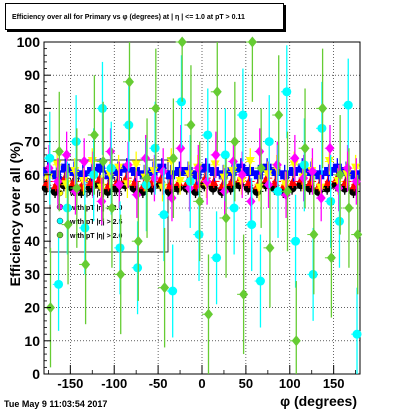 This screenshot has width=400, height=414. What do you see at coordinates (32, 241) in the screenshot?
I see `y-tick-label: 40` at bounding box center [32, 241].